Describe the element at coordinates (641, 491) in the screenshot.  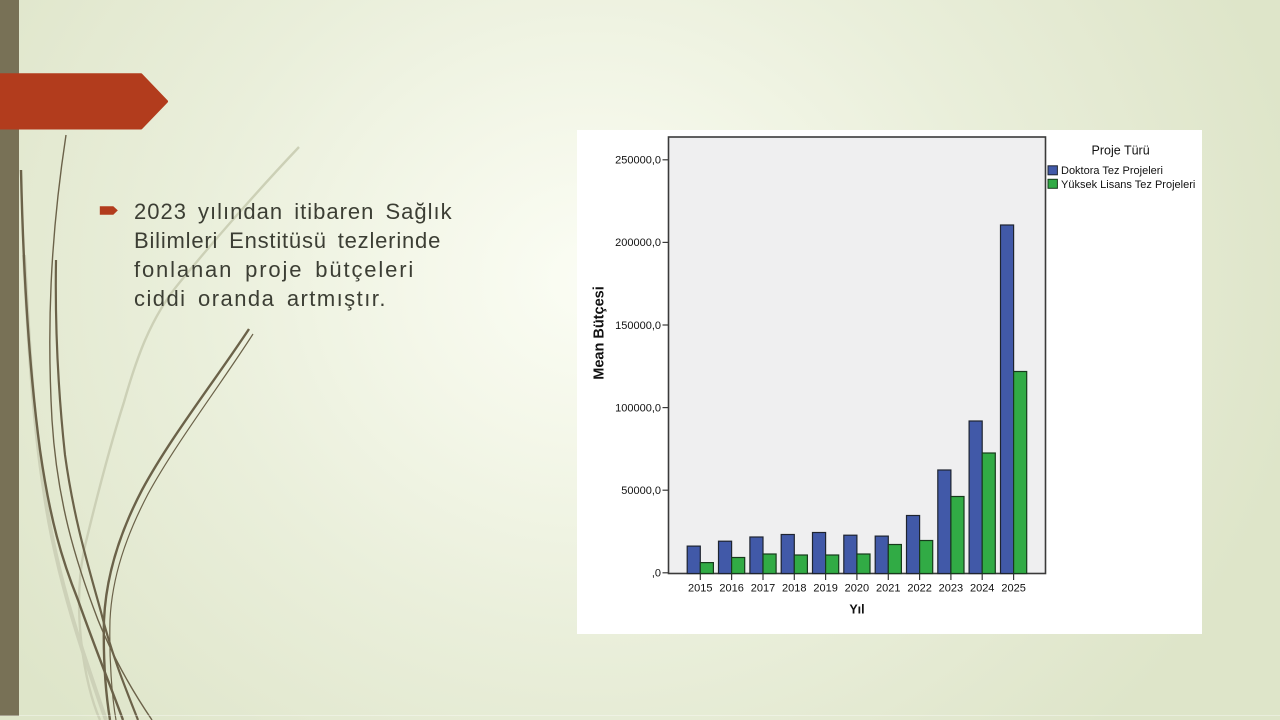
I see `svg-text: 50000,0` at that location.